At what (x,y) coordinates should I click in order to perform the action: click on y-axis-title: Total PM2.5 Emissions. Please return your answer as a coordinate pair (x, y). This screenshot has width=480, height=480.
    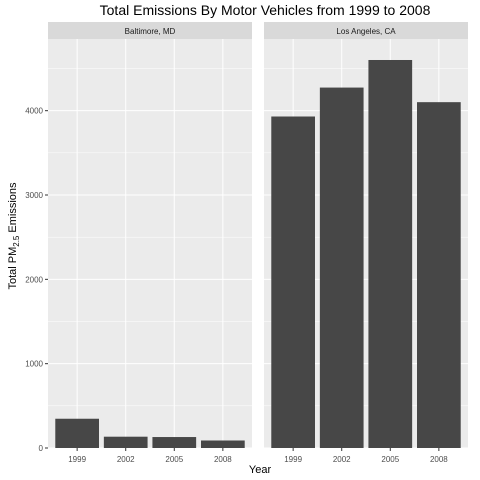
    Looking at the image, I should click on (14, 236).